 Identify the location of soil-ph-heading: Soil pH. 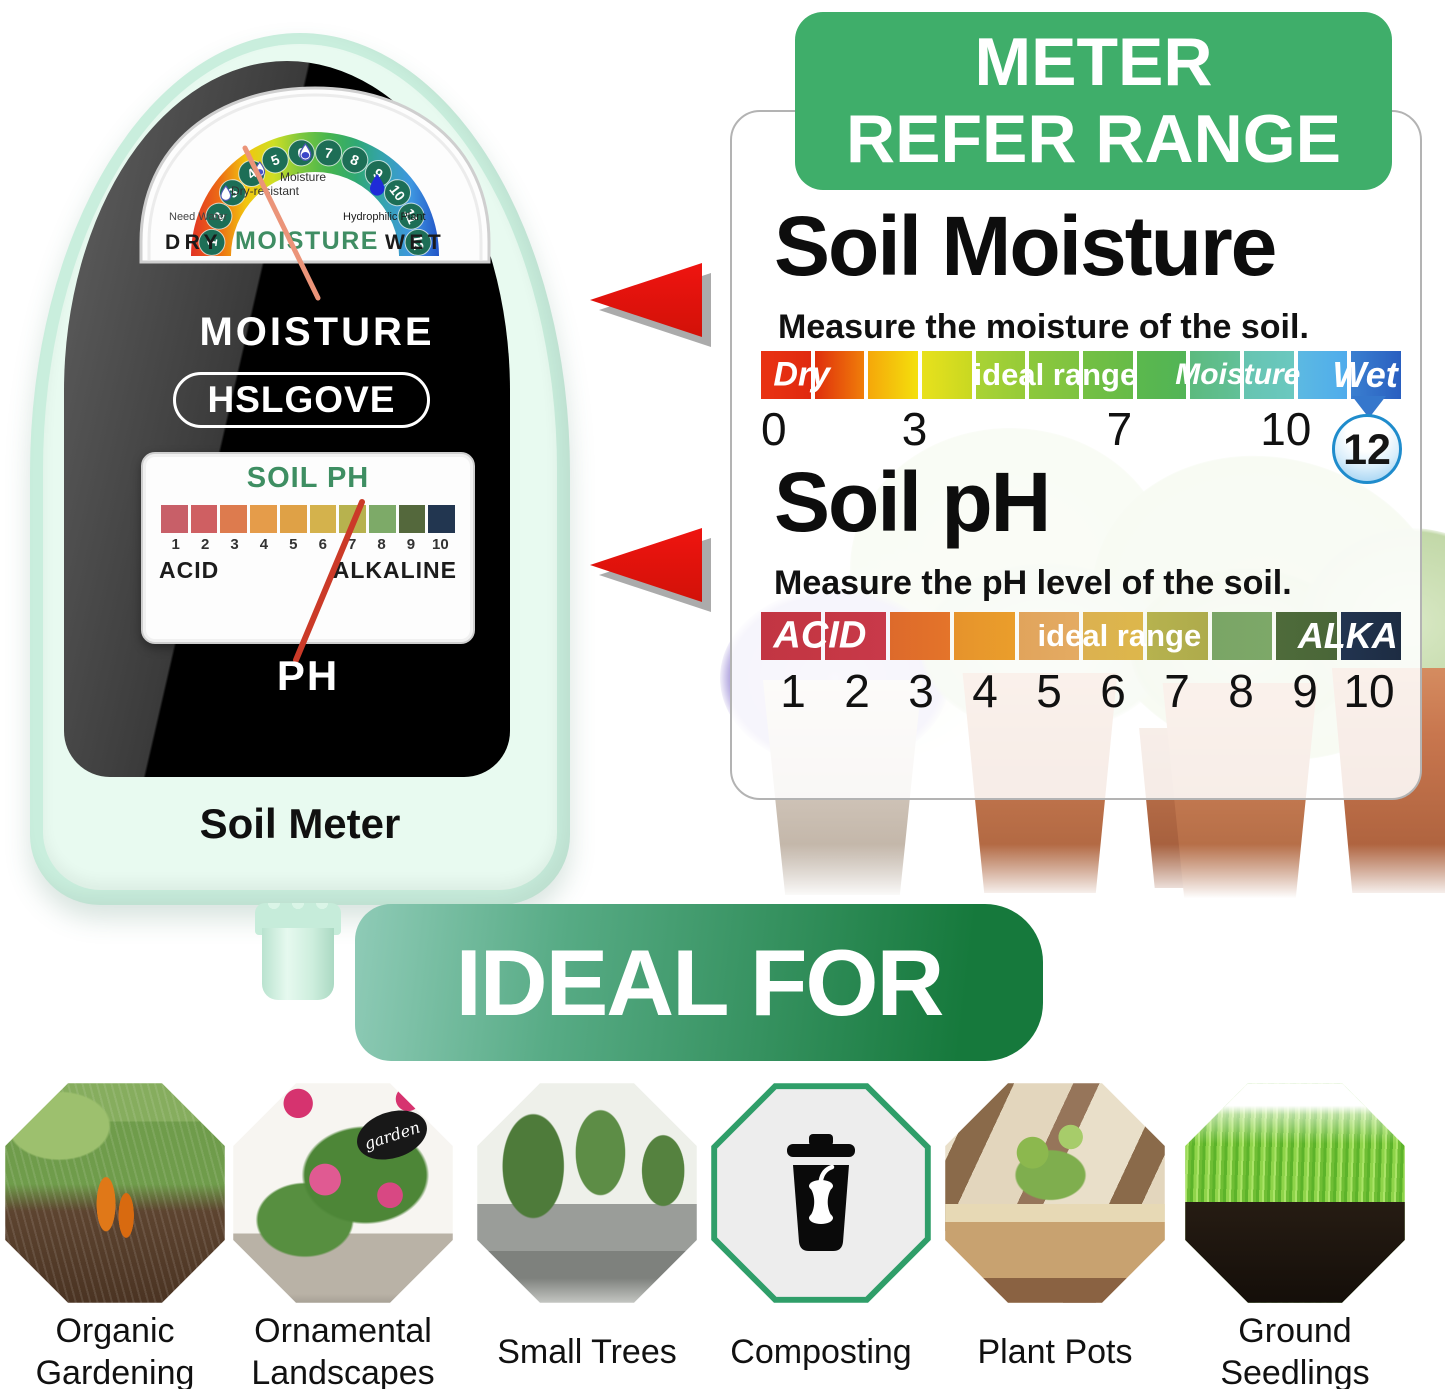
(912, 502).